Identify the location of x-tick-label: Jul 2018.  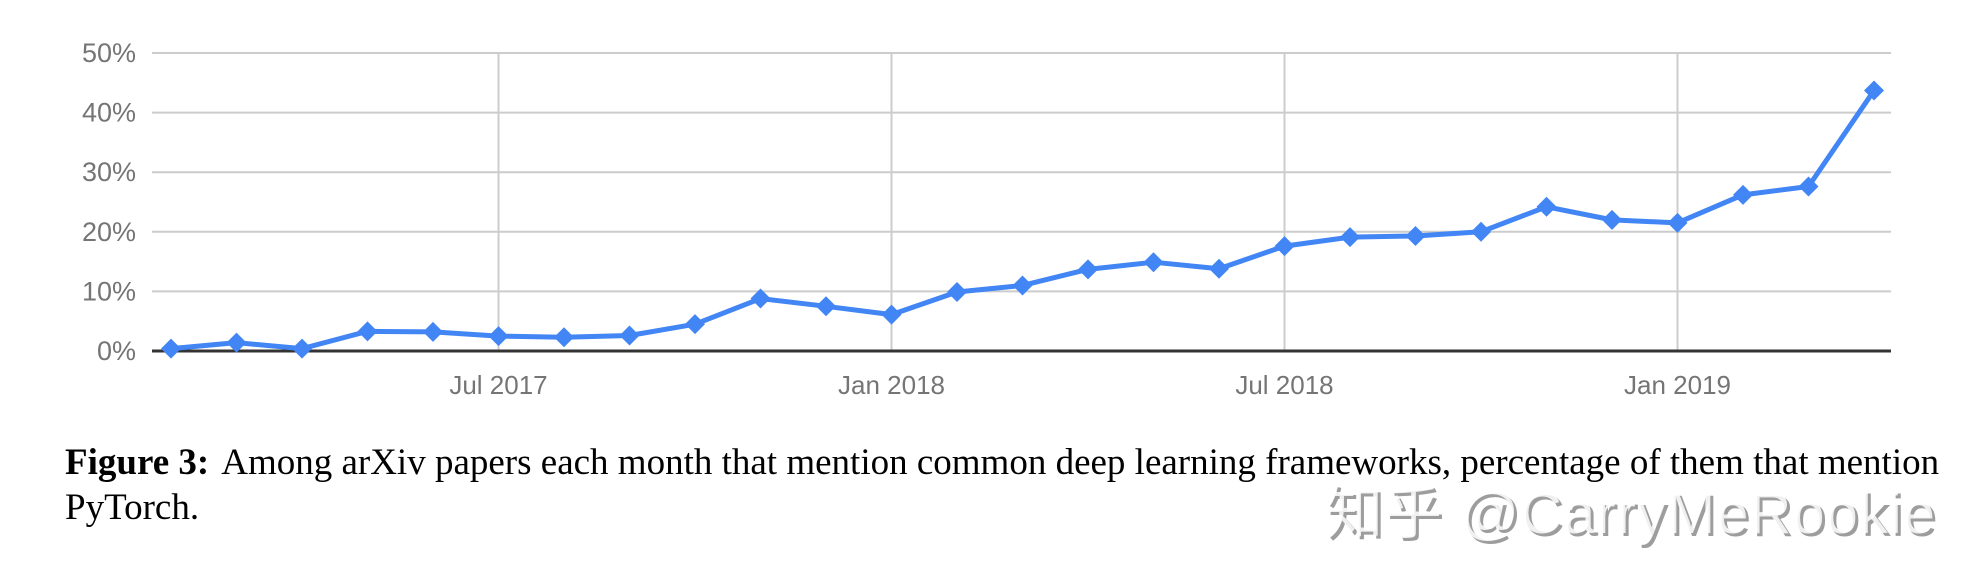
(1284, 385).